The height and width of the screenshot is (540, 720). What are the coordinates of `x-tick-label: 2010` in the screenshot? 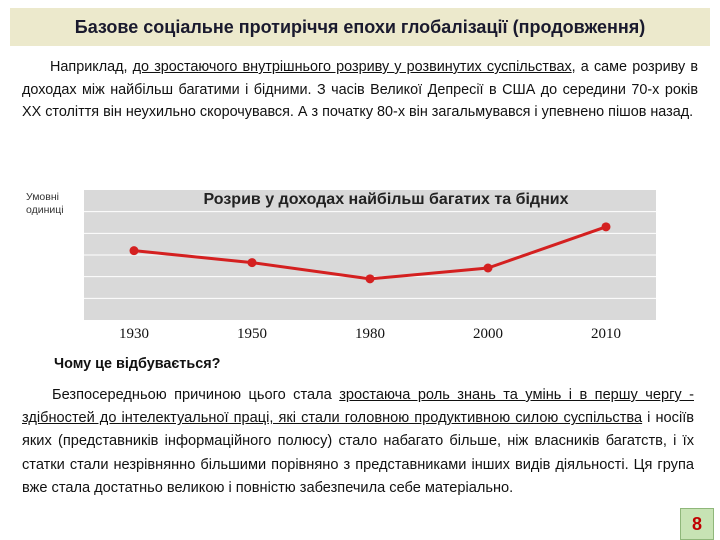 It's located at (606, 334).